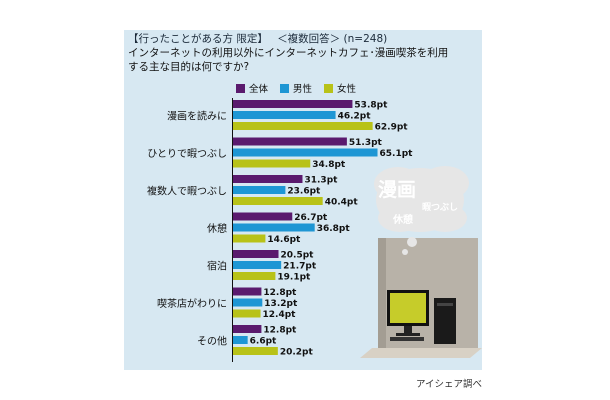 Image resolution: width=610 pixels, height=400 pixels. What do you see at coordinates (297, 353) in the screenshot?
I see `bar-value-label: 20.2pt` at bounding box center [297, 353].